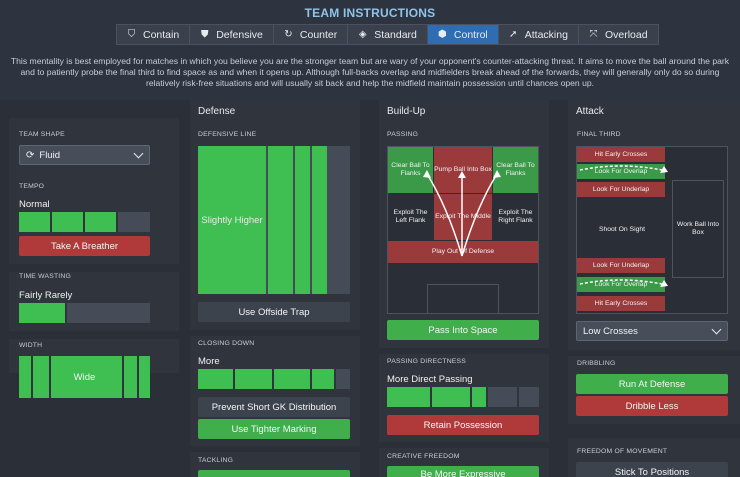 This screenshot has width=740, height=477. Describe the element at coordinates (274, 407) in the screenshot. I see `prevent-short-gk-button: Prevent Short GK Distribution` at that location.